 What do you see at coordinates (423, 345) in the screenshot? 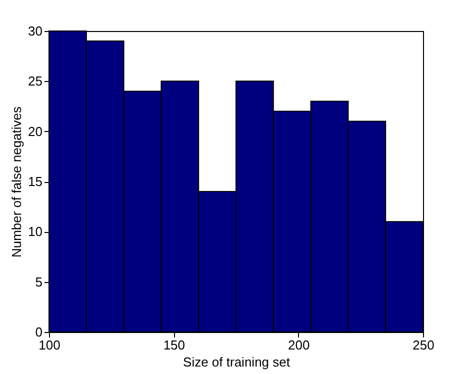
I see `x-tick-label: 250` at bounding box center [423, 345].